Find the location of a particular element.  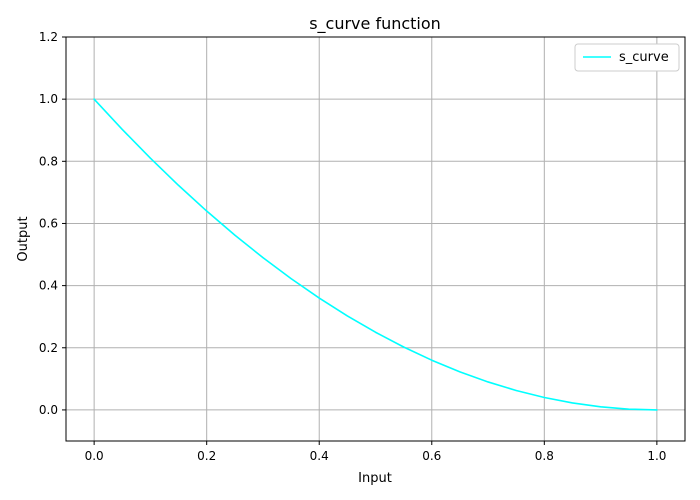

legend-label: s_curve is located at coordinates (644, 57).